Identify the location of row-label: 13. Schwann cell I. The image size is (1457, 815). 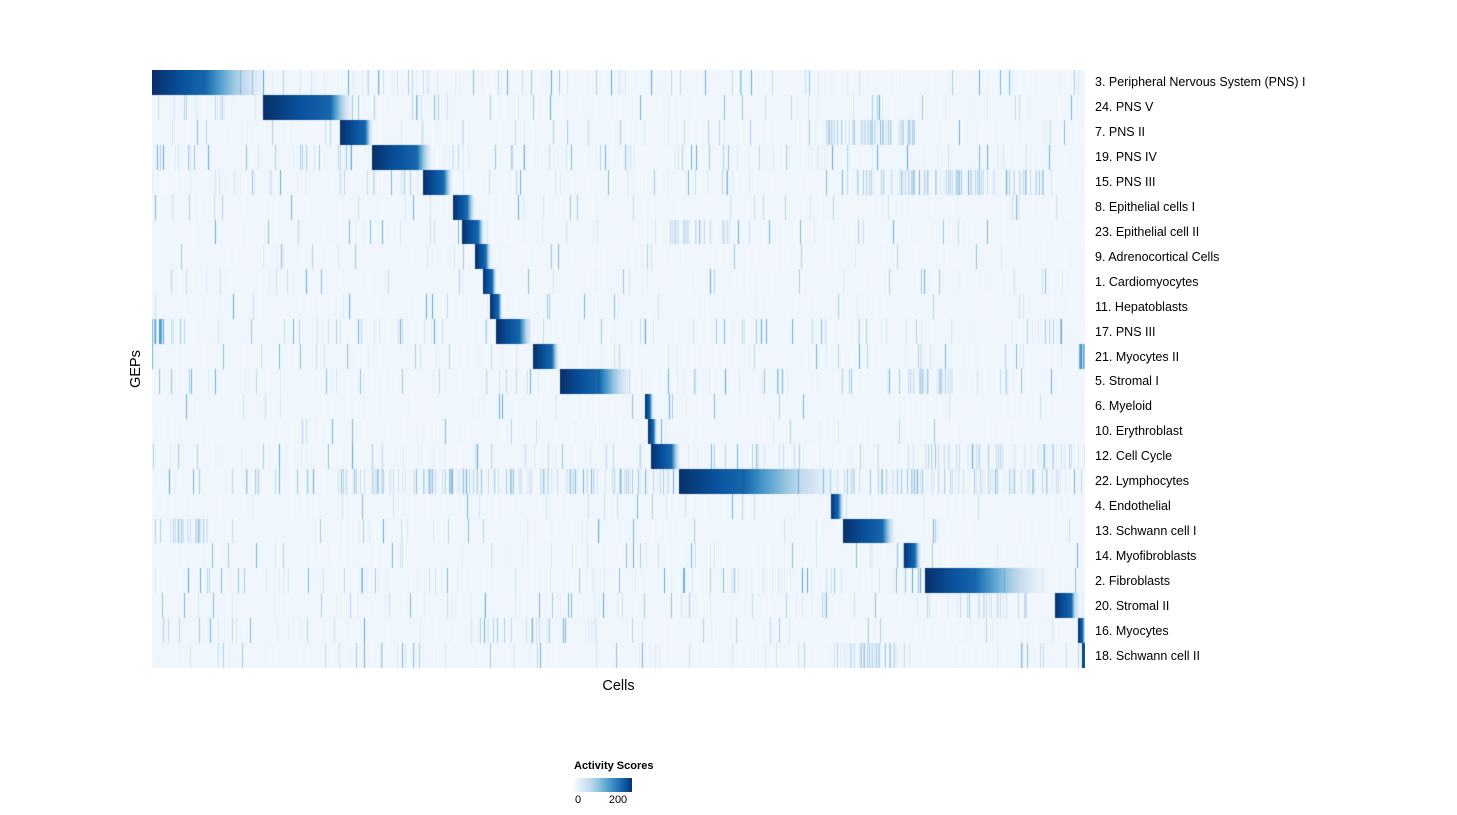
(1146, 530).